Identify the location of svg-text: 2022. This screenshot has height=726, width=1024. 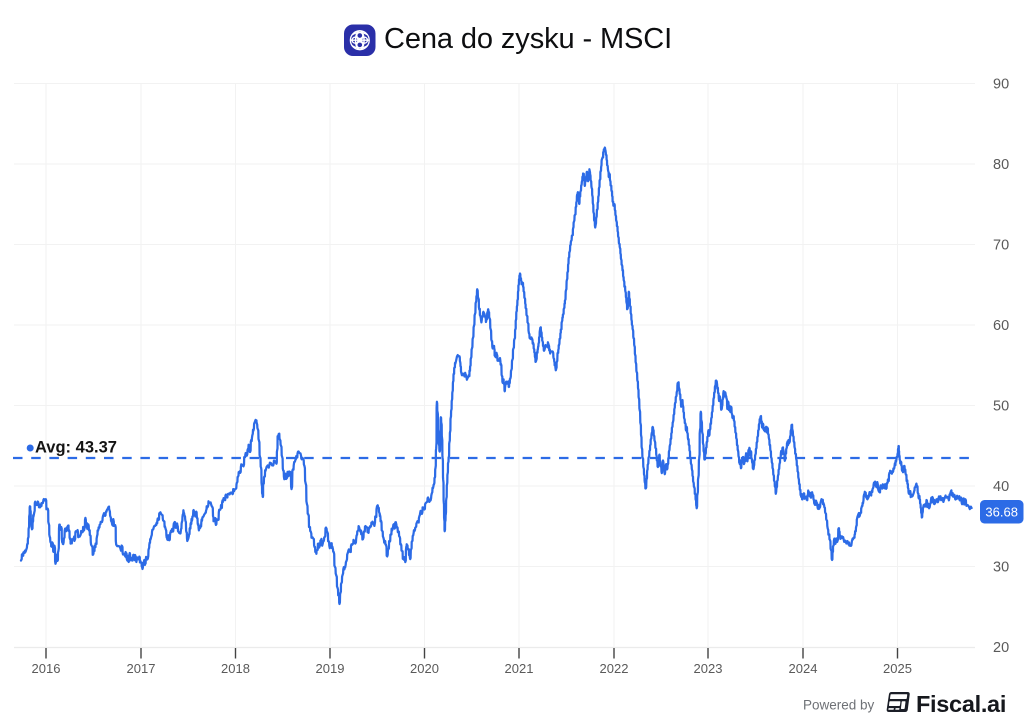
(614, 668).